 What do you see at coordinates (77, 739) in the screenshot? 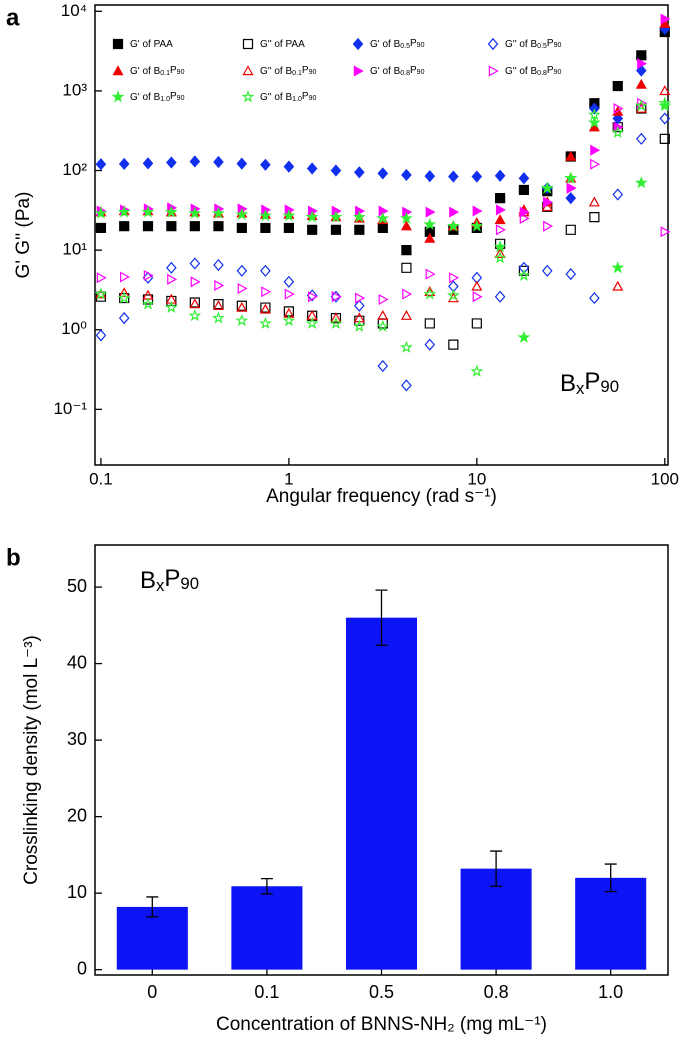
I see `y-tick-label: 30` at bounding box center [77, 739].